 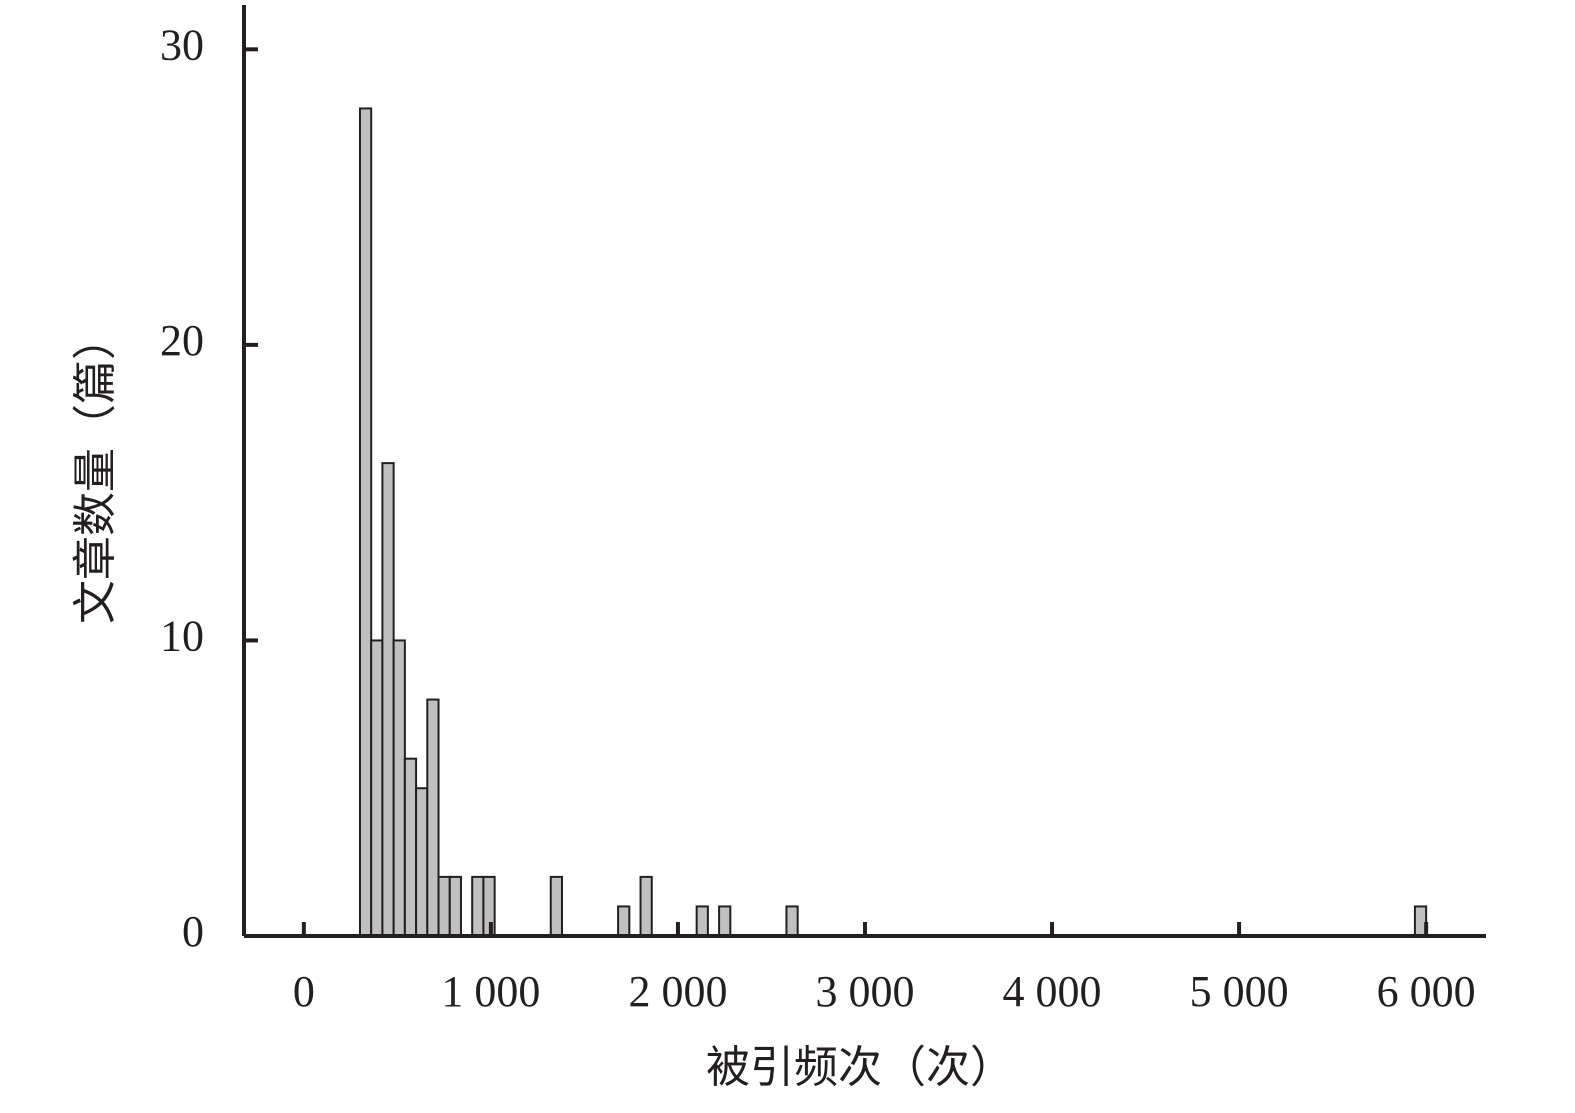 What do you see at coordinates (677, 991) in the screenshot?
I see `x-tick-label: 2 000` at bounding box center [677, 991].